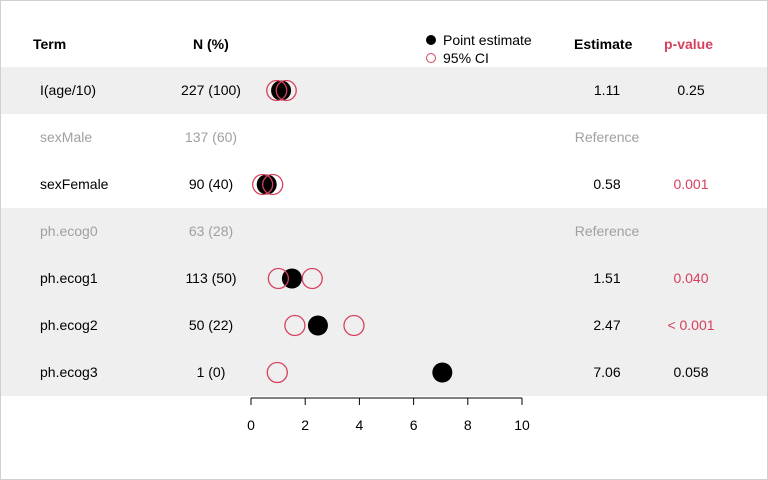 The height and width of the screenshot is (480, 768). Describe the element at coordinates (691, 372) in the screenshot. I see `pvalue-cell: 0.058` at that location.